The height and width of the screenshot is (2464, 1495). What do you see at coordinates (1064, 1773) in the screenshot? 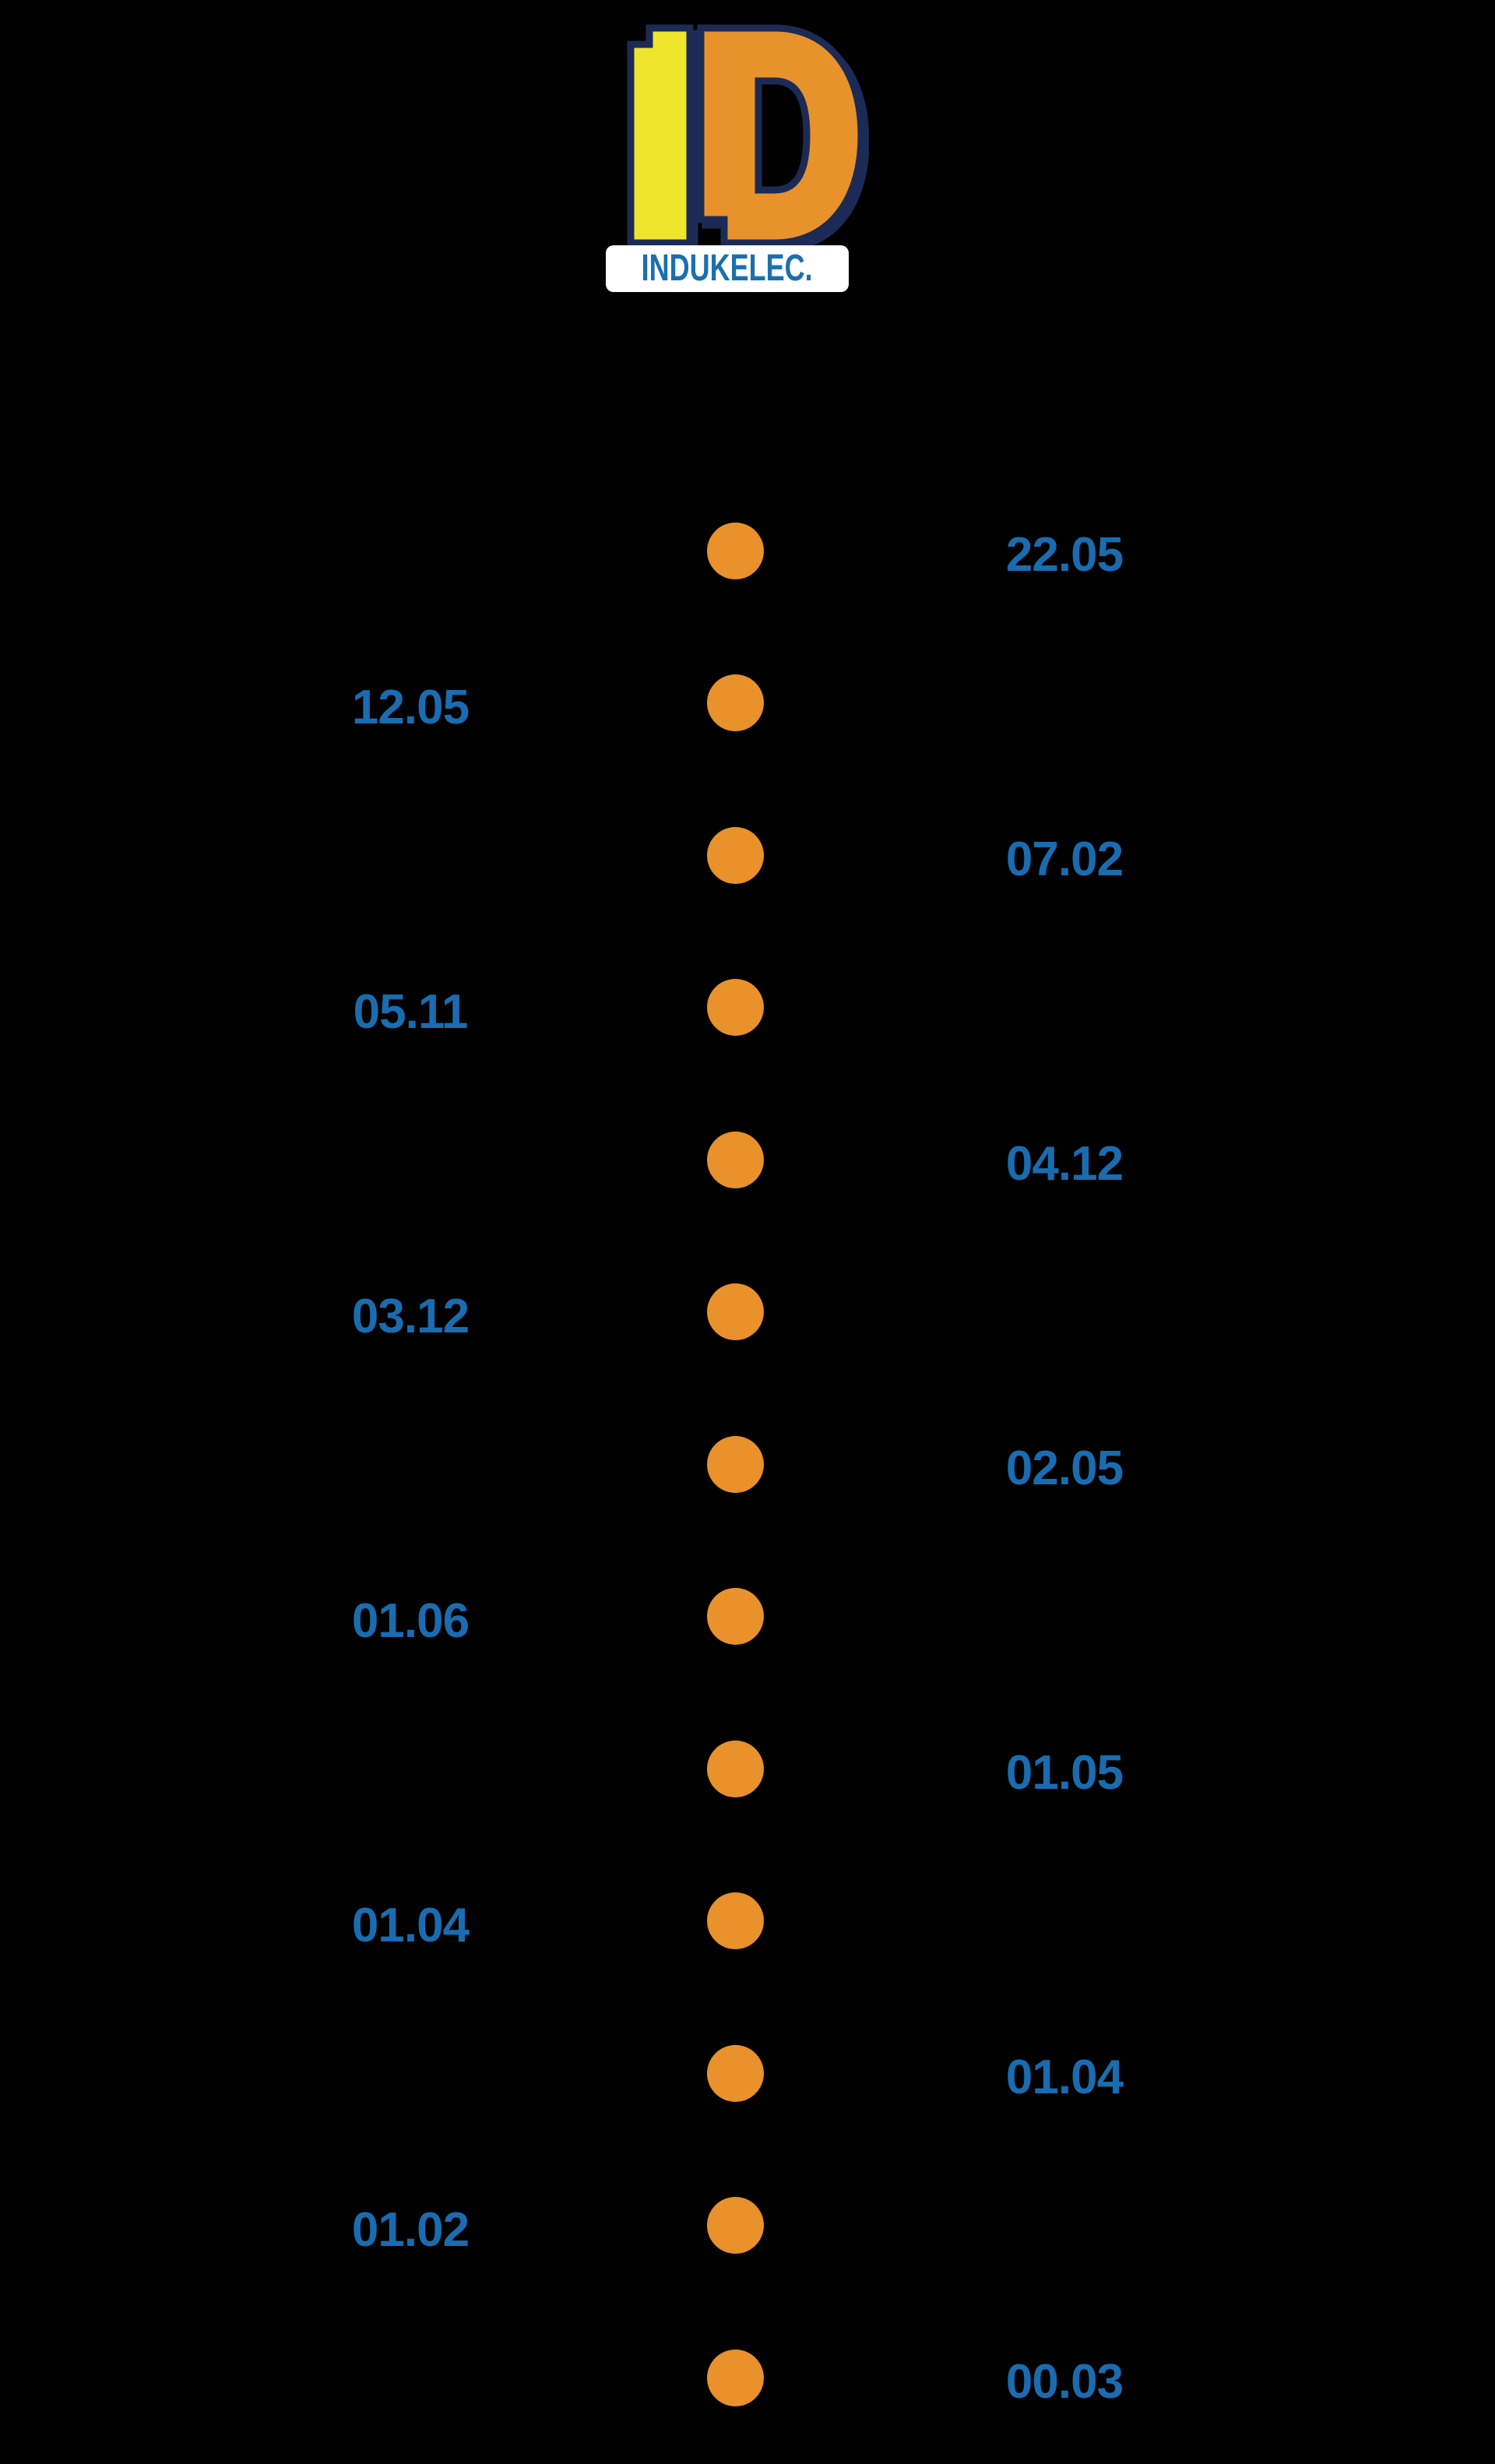
I see `timeline-label: 01.05` at bounding box center [1064, 1773].